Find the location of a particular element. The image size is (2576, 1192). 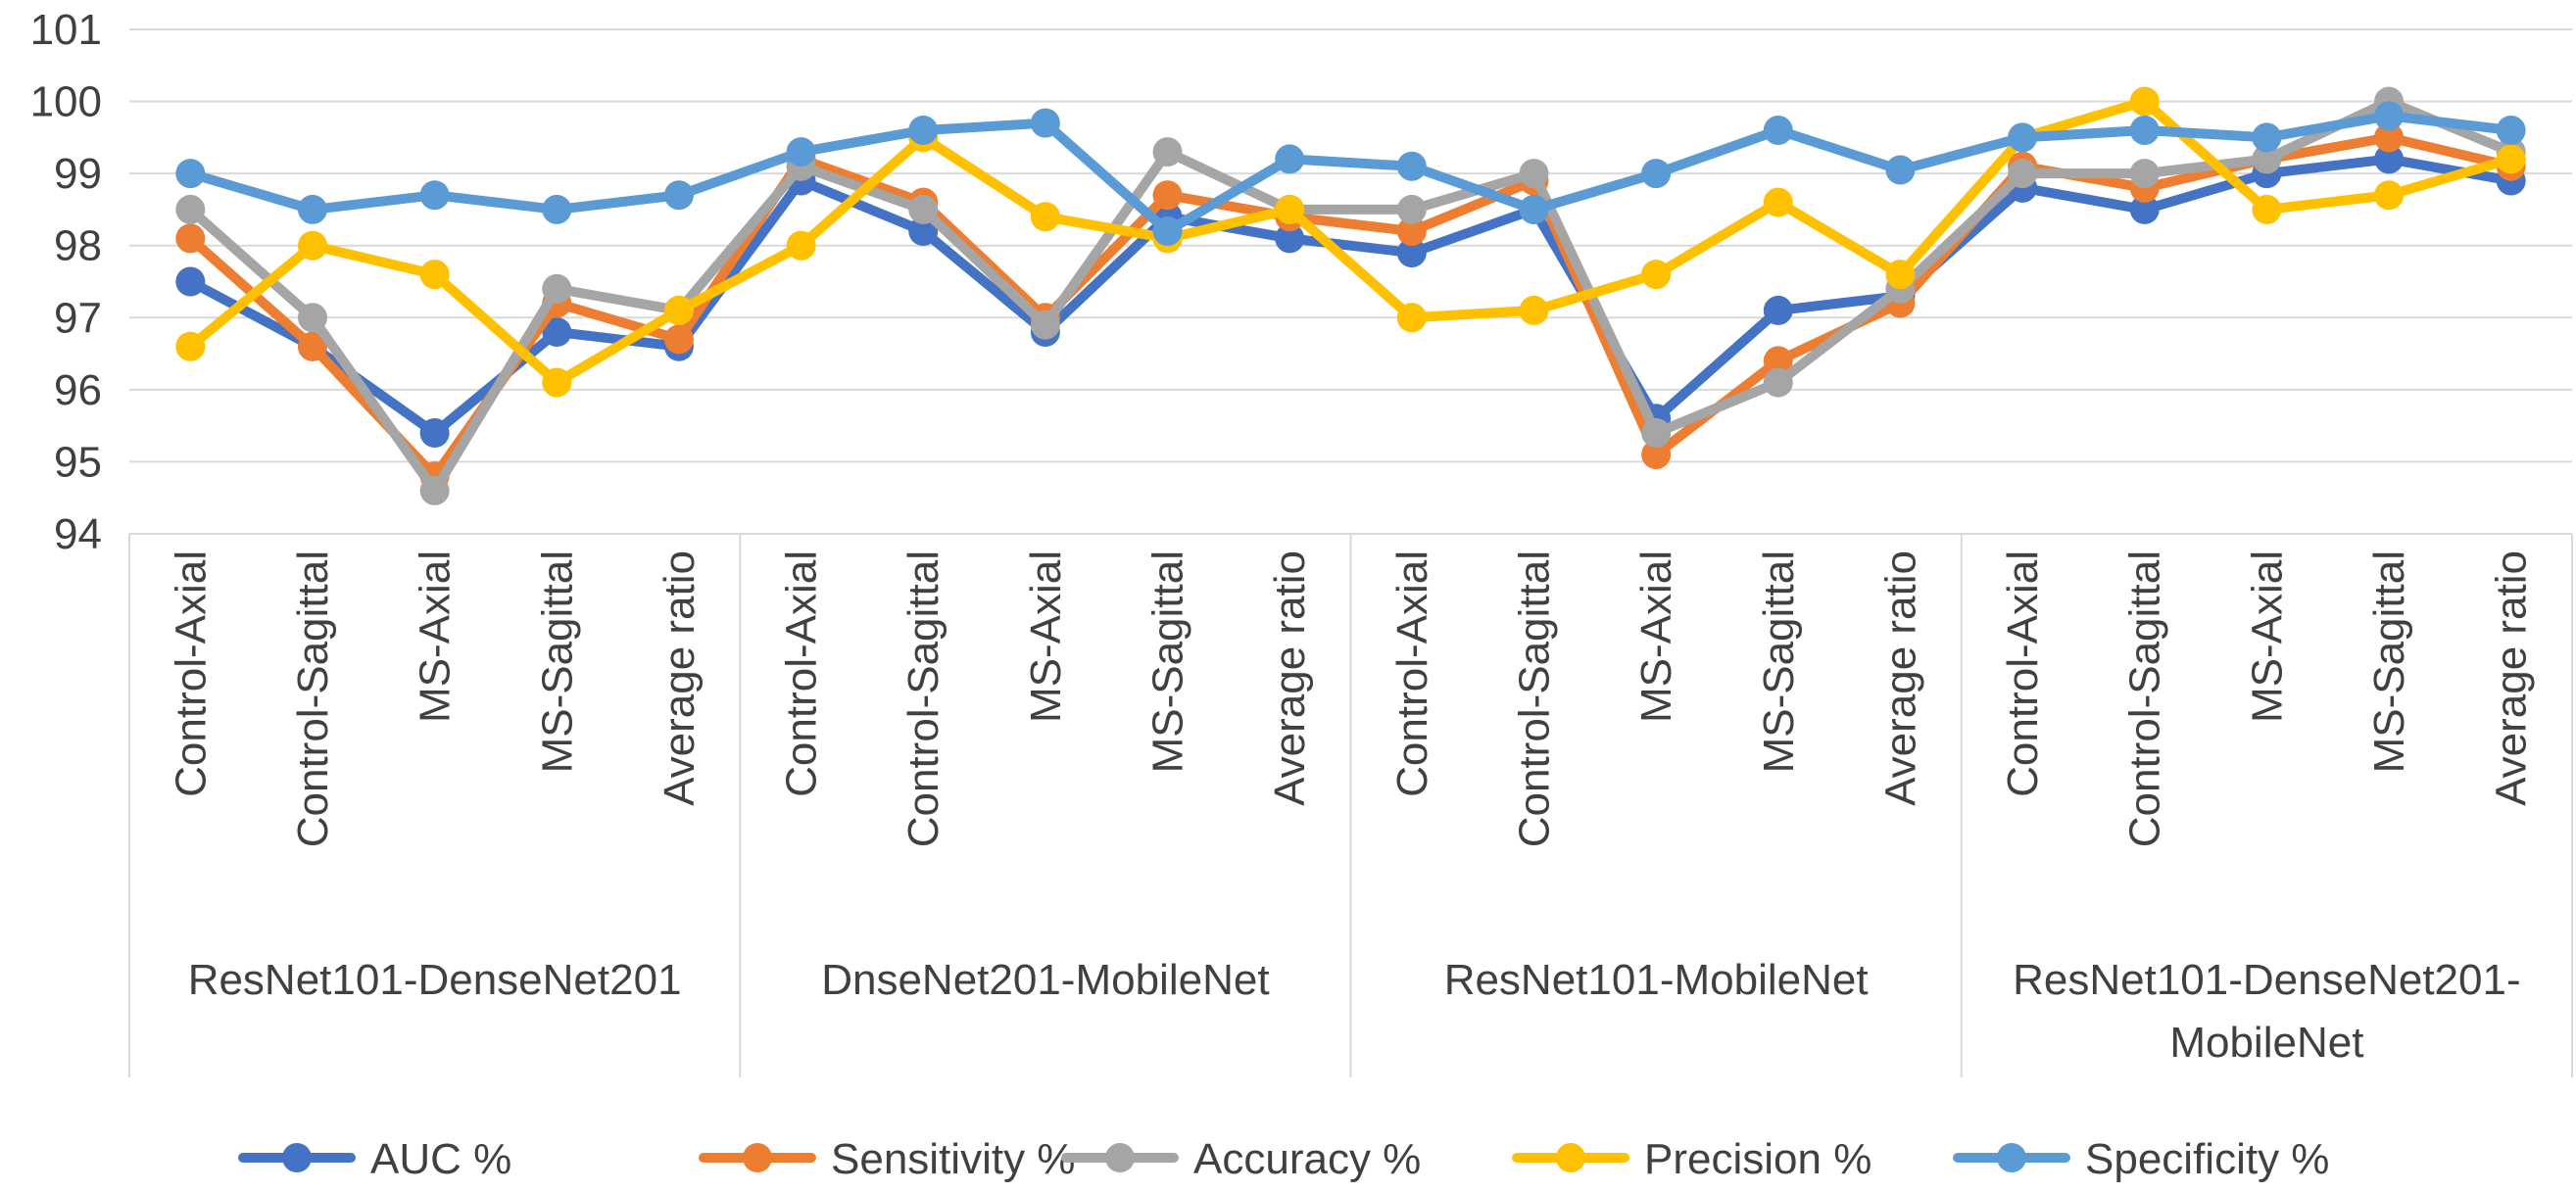

legend-label: Specificity % is located at coordinates (2207, 1159).